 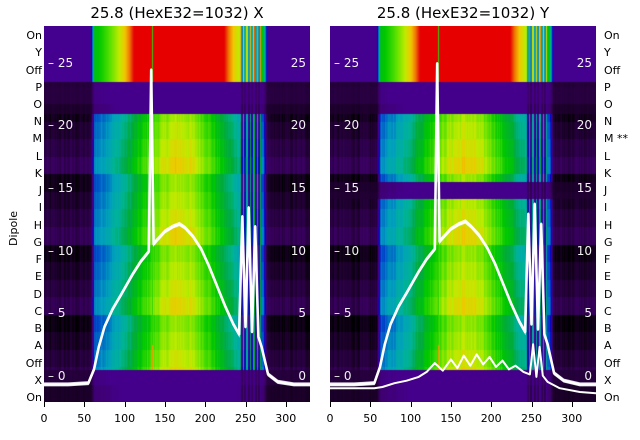 I want to click on panel-title-x: 25.8 (HexE32=1032) X, so click(x=177, y=13).